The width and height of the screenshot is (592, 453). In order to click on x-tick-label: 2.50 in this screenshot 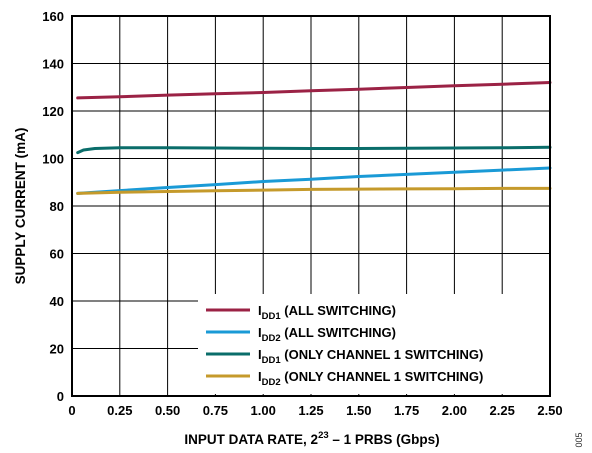, I will do `click(549, 410)`.